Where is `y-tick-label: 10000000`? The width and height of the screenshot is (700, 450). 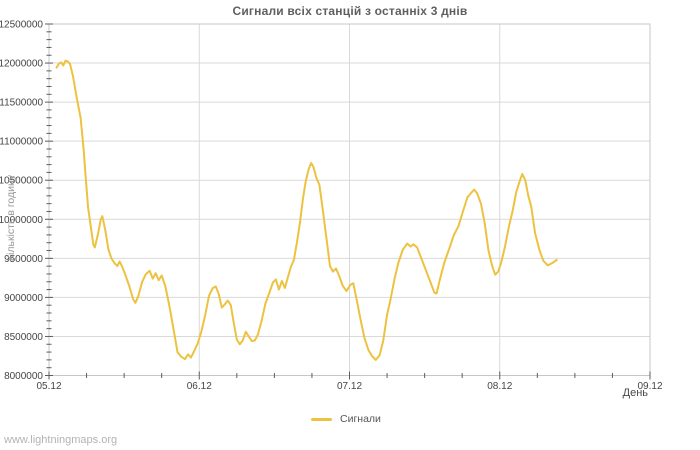
y-tick-label: 10000000 is located at coordinates (21, 220).